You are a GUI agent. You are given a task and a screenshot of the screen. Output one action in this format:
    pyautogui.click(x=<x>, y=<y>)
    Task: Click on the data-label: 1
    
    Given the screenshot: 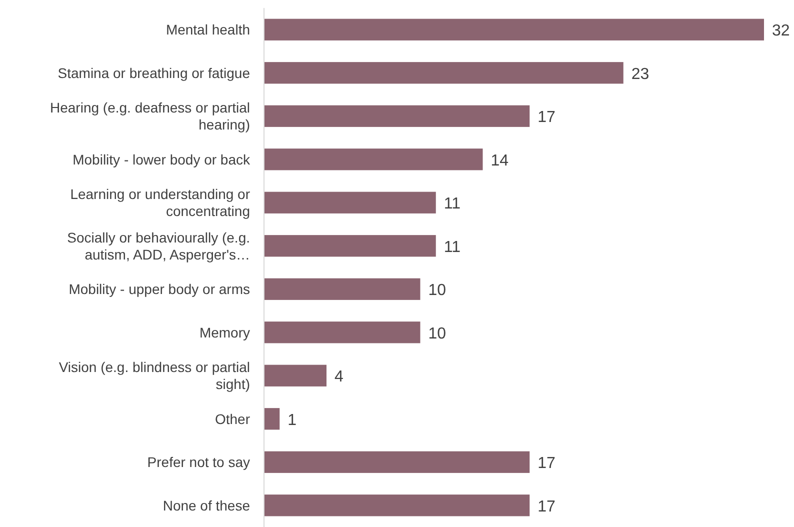 What is the action you would take?
    pyautogui.click(x=292, y=420)
    